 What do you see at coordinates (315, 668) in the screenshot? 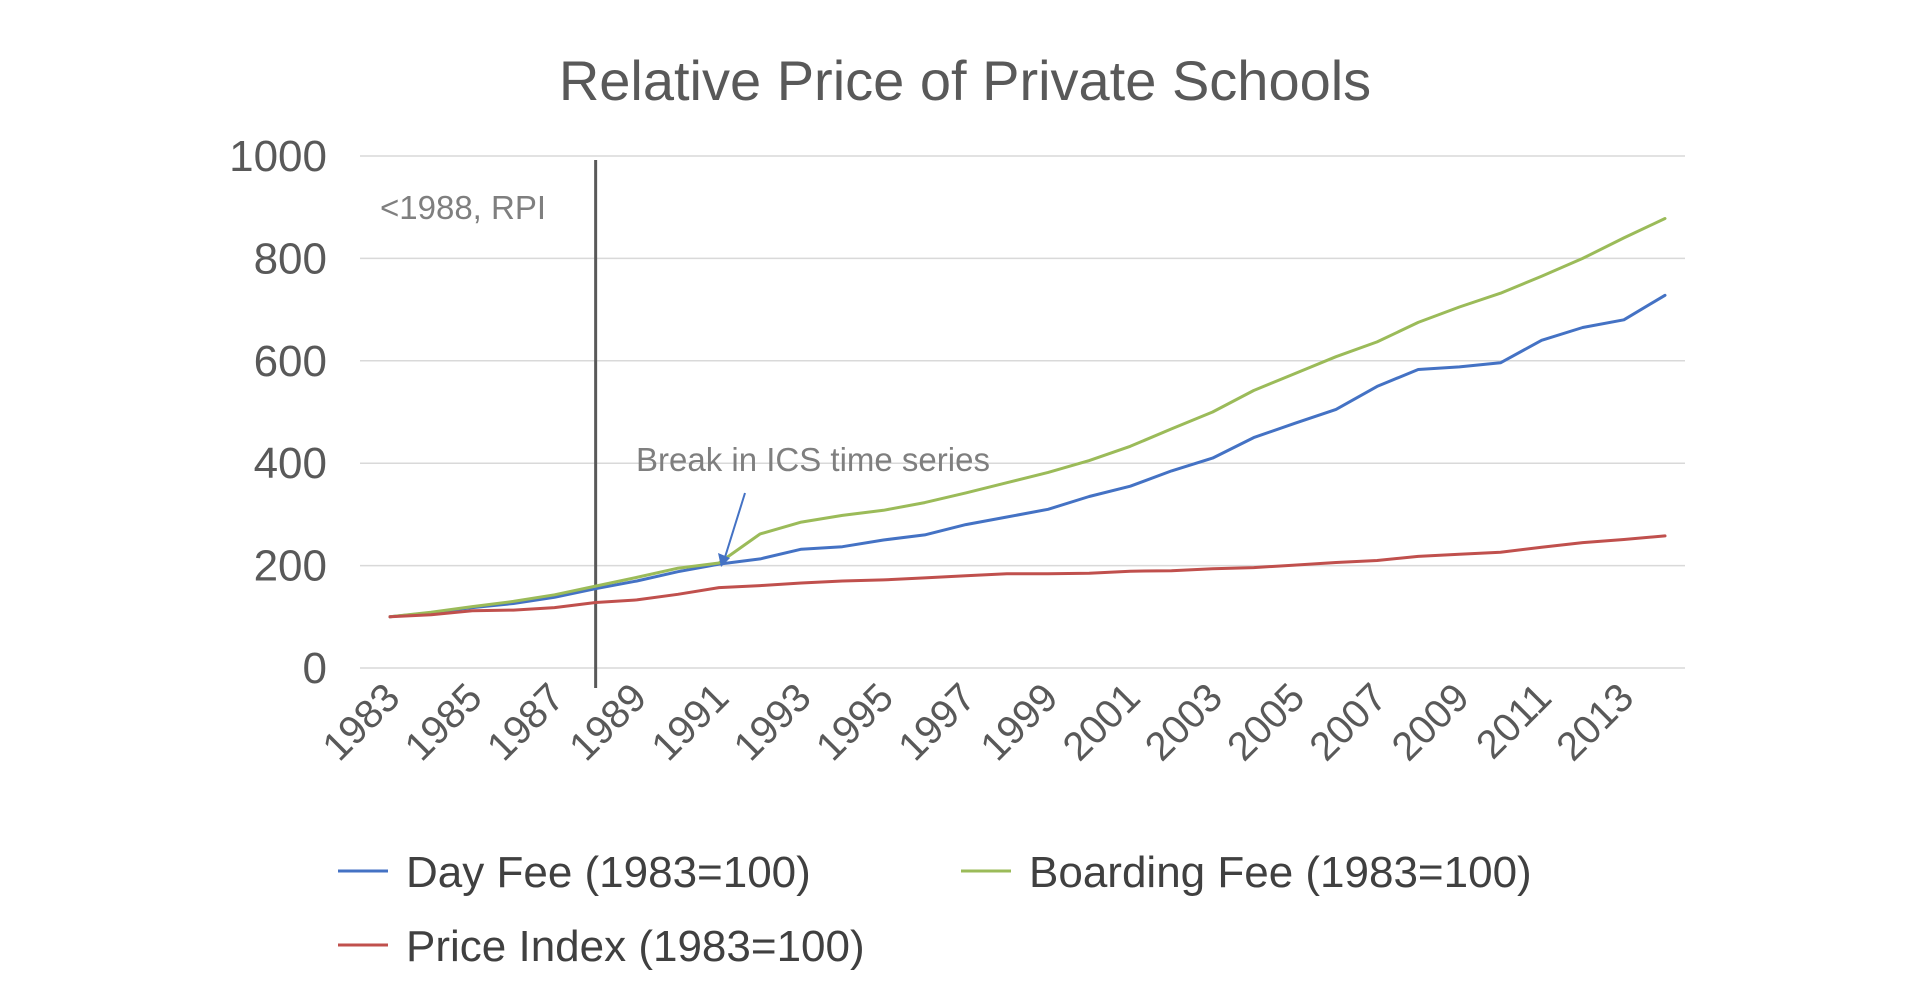
I see `y-tick-label: 0` at bounding box center [315, 668].